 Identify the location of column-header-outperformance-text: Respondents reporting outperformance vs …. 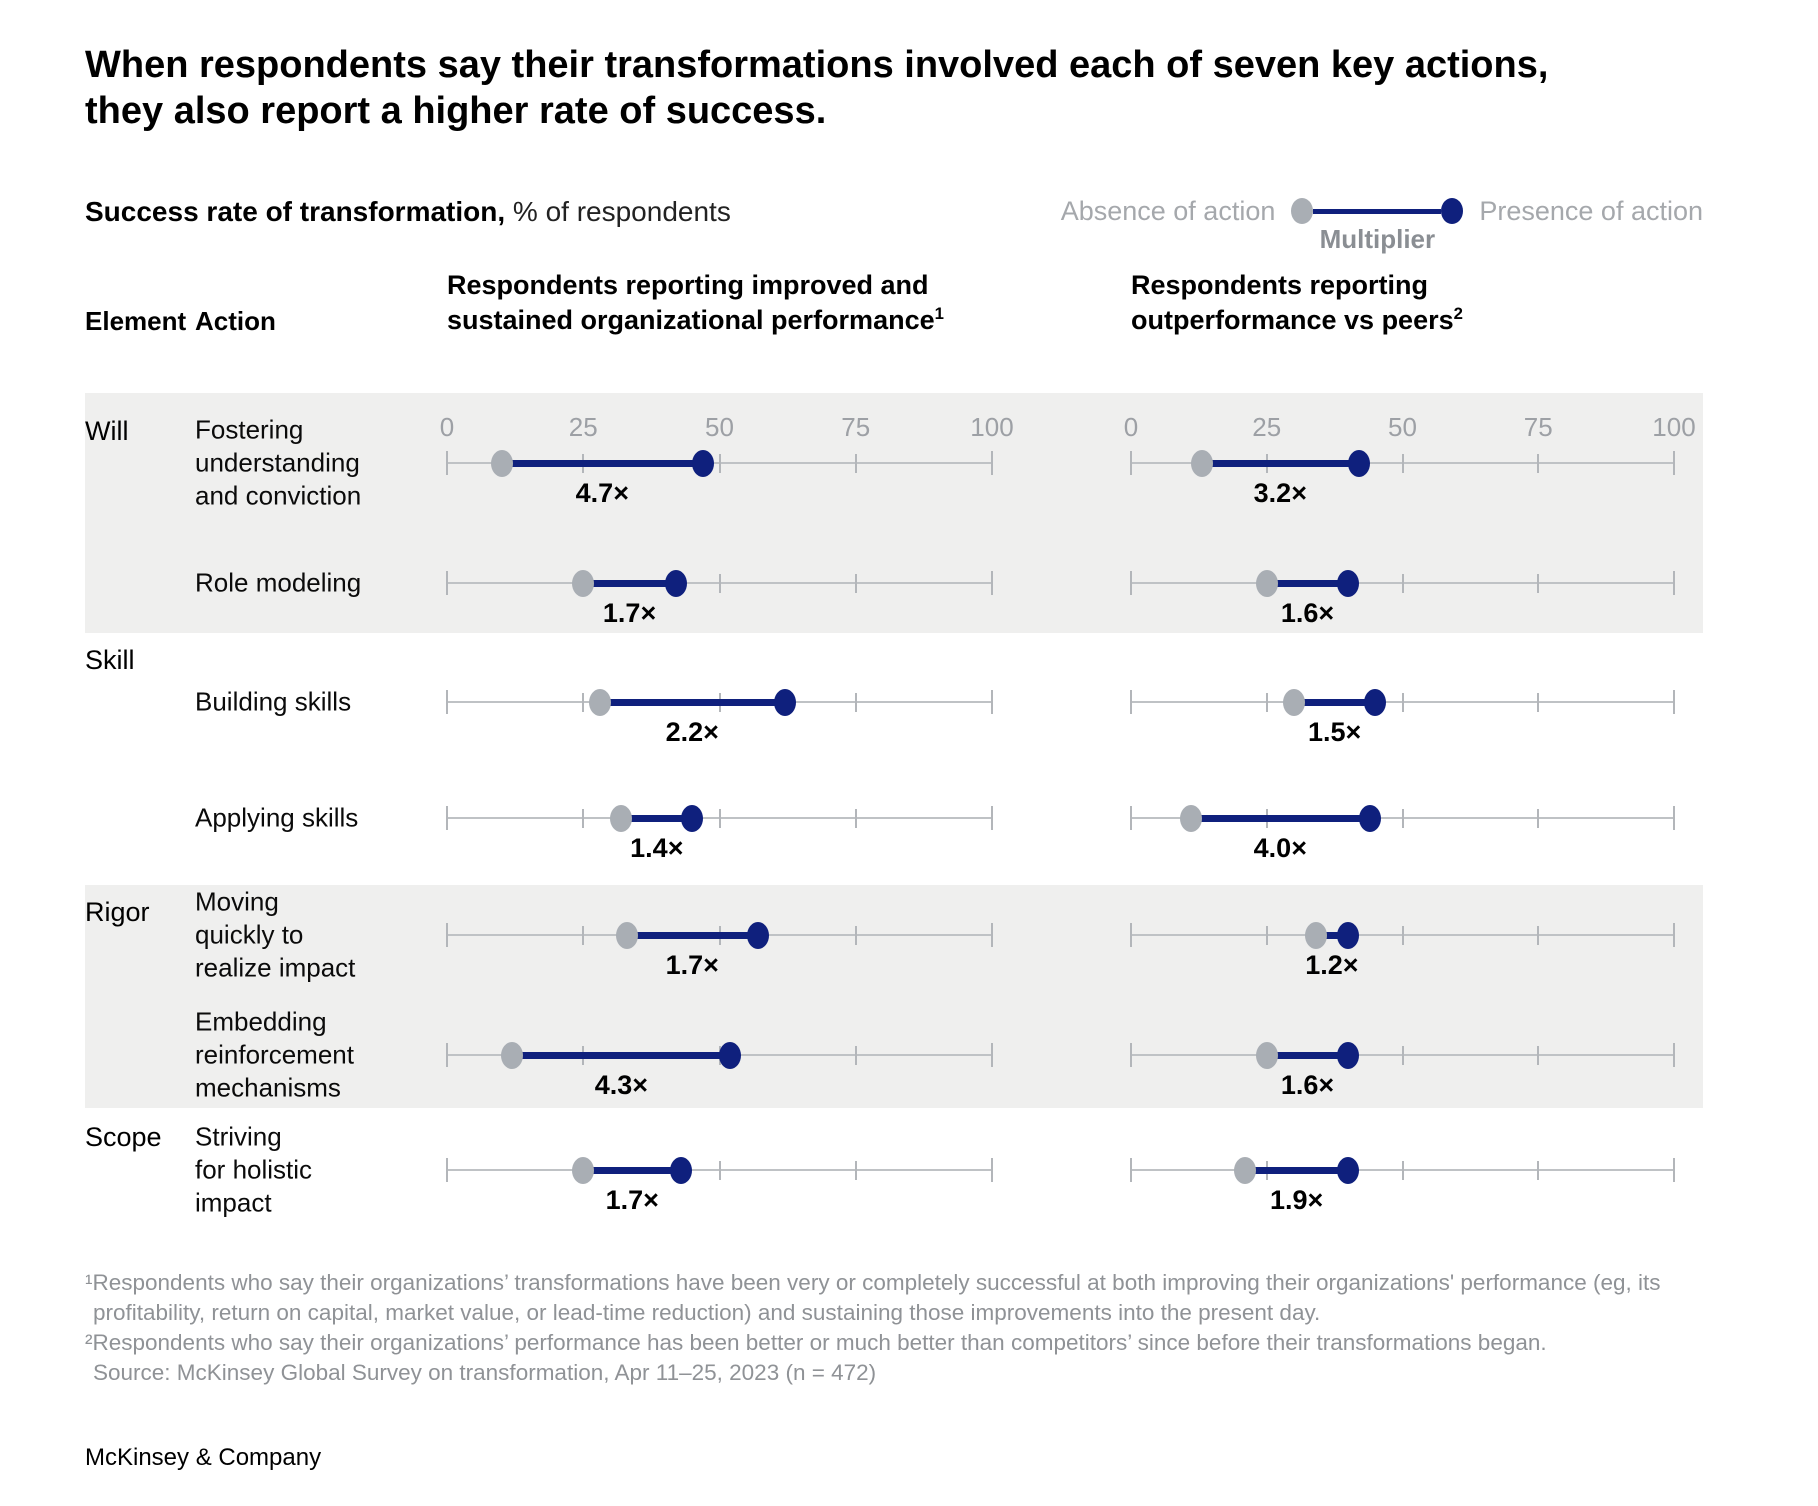
(1292, 303).